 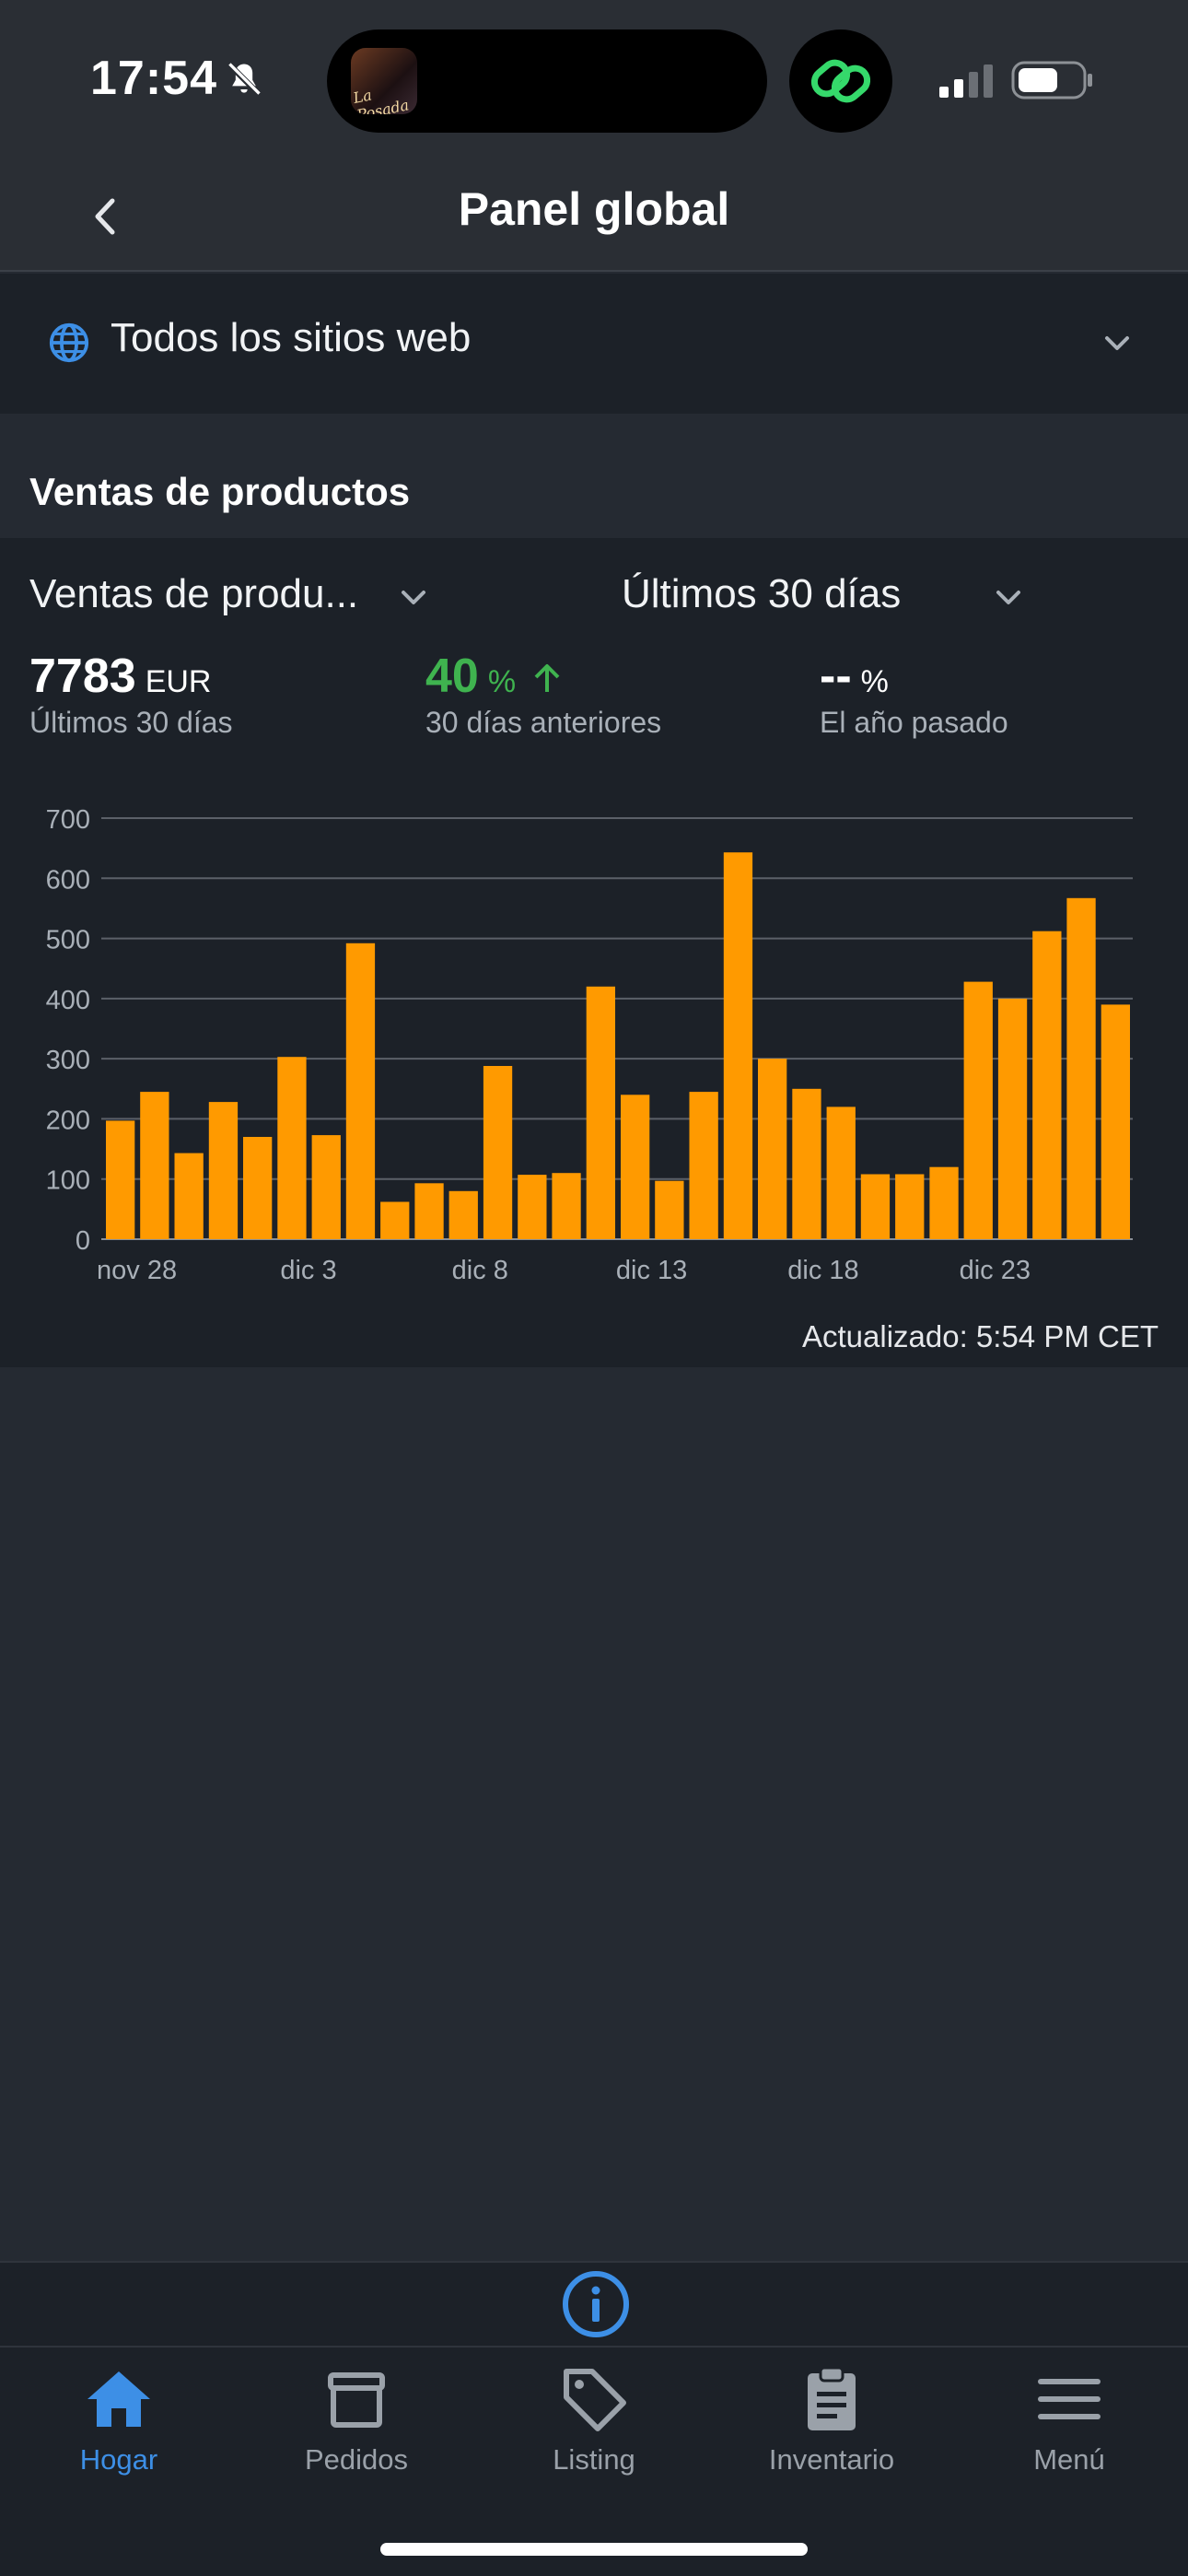 I want to click on page-title: Panel global, so click(x=594, y=209).